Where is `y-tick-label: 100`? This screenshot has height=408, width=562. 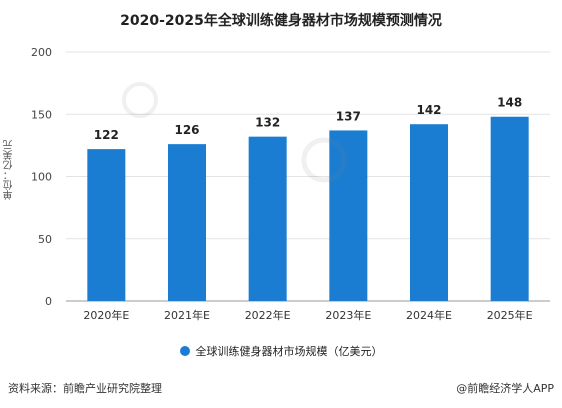
y-tick-label: 100 is located at coordinates (41, 177).